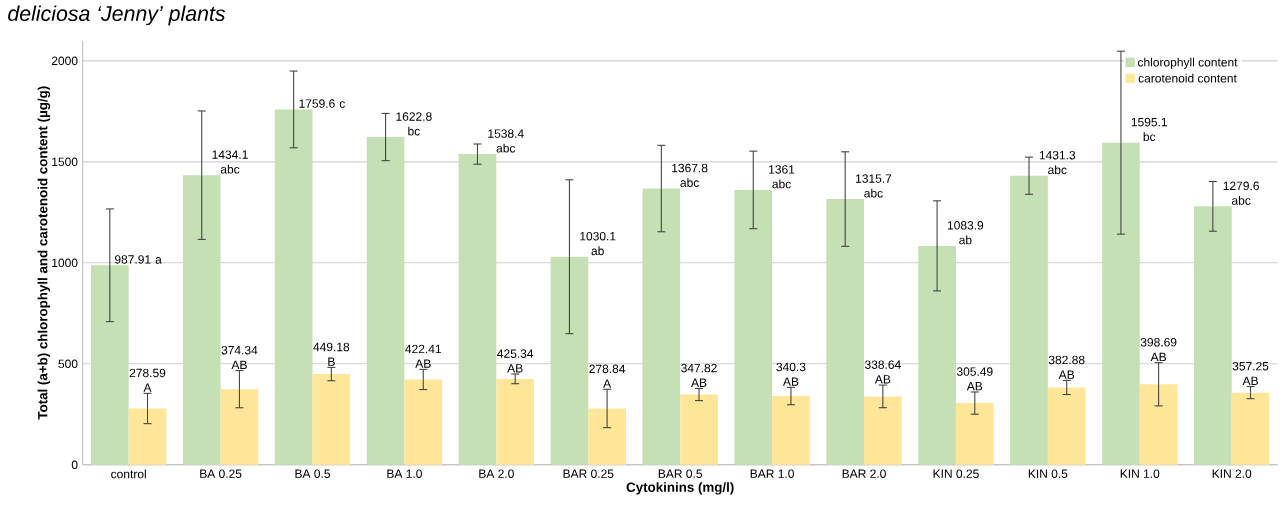 The width and height of the screenshot is (1283, 518). I want to click on chart-title: deliciosa ‘Jenny’ plants, so click(117, 15).